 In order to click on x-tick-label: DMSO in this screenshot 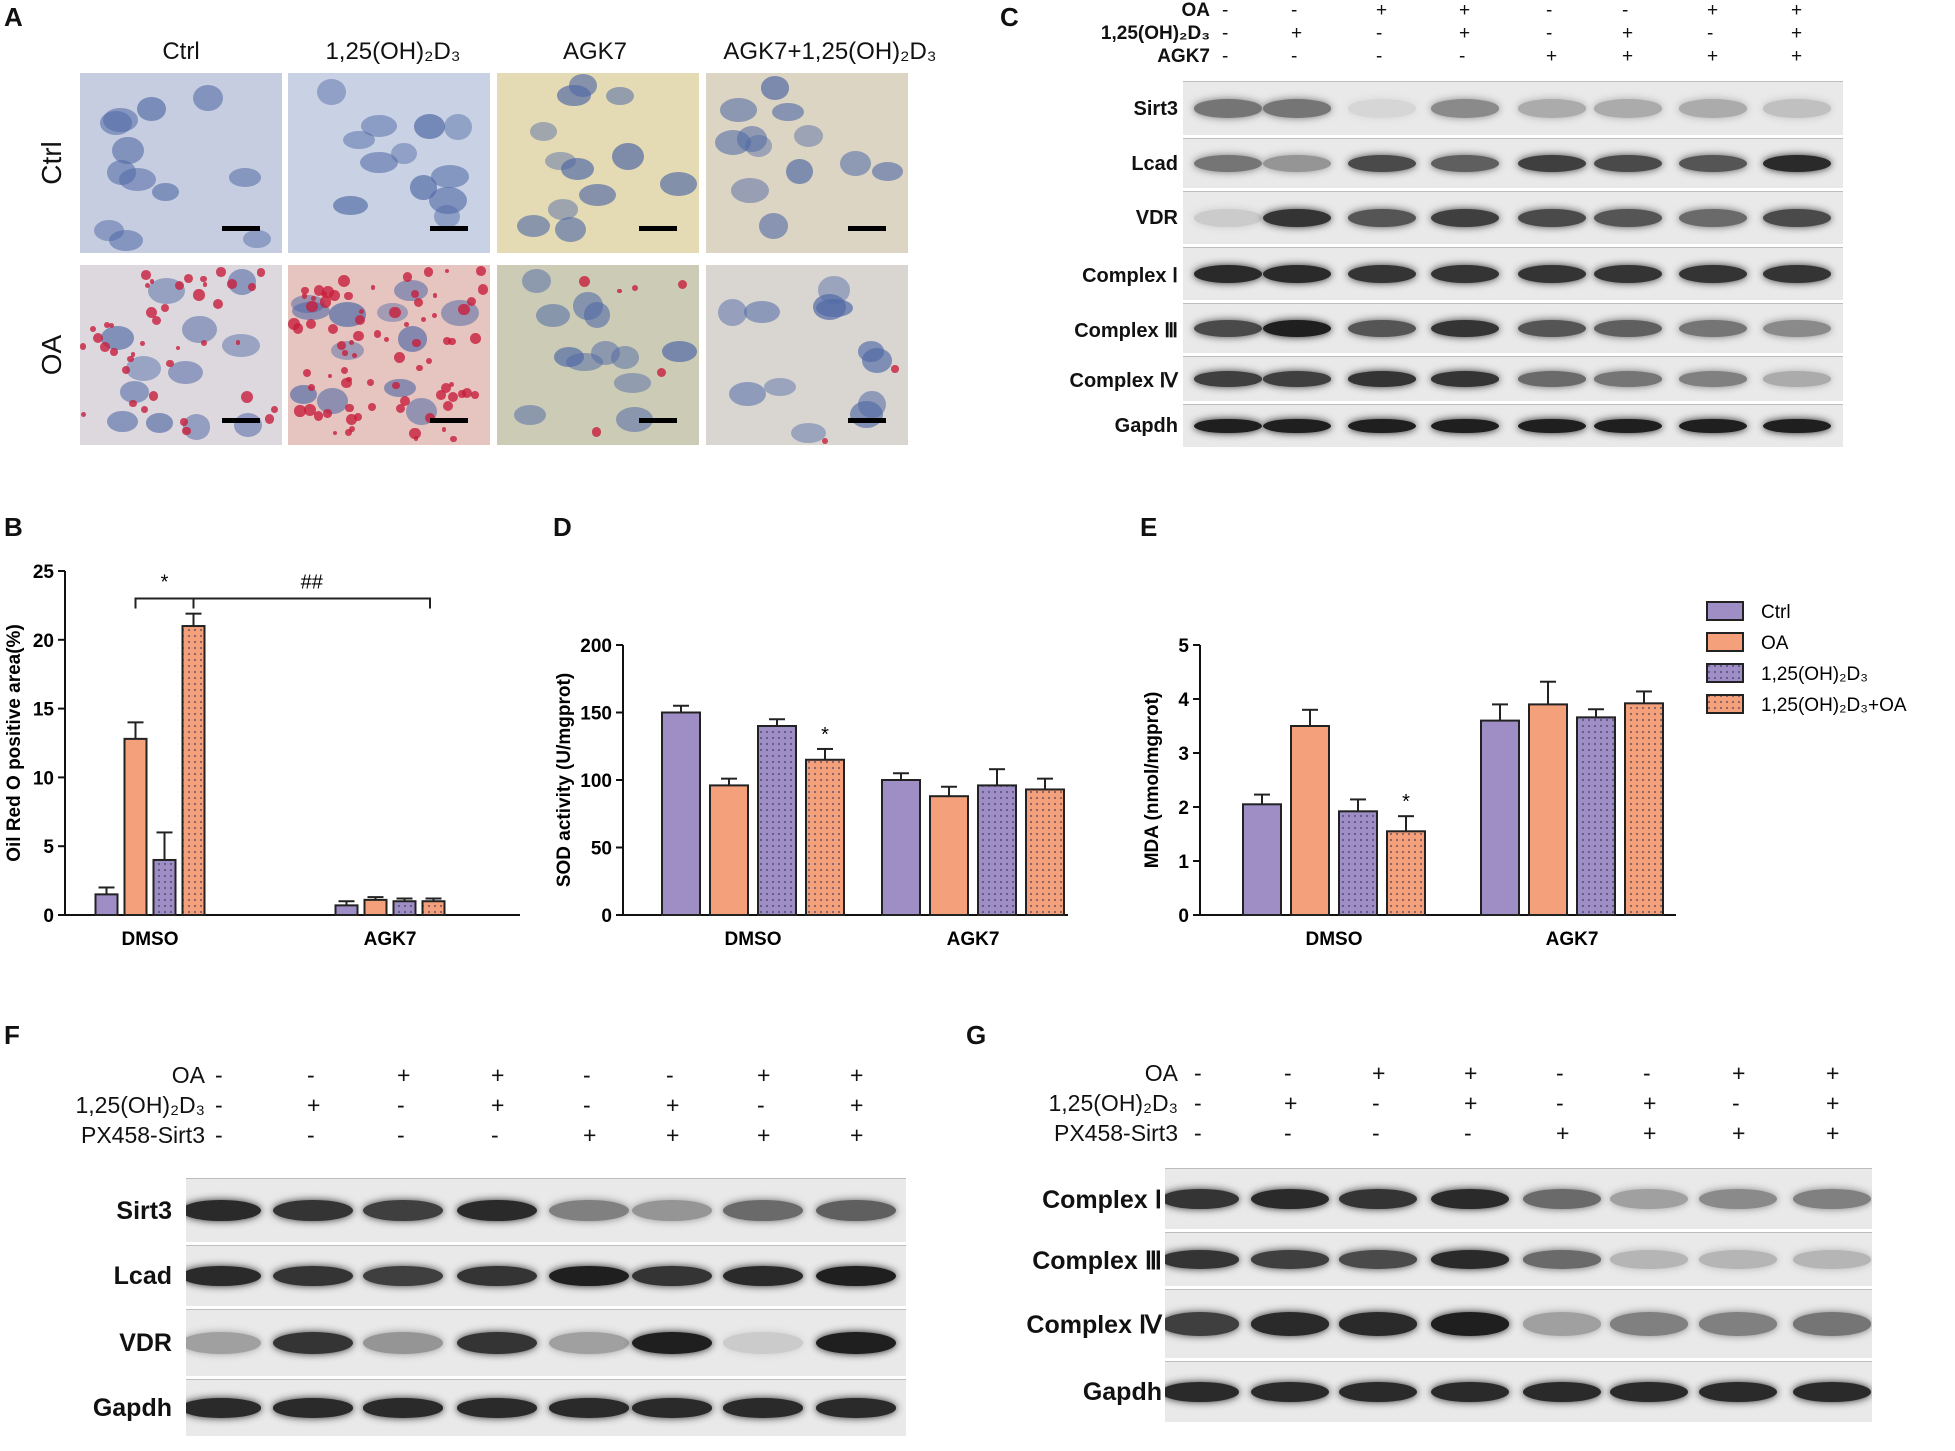, I will do `click(1334, 939)`.